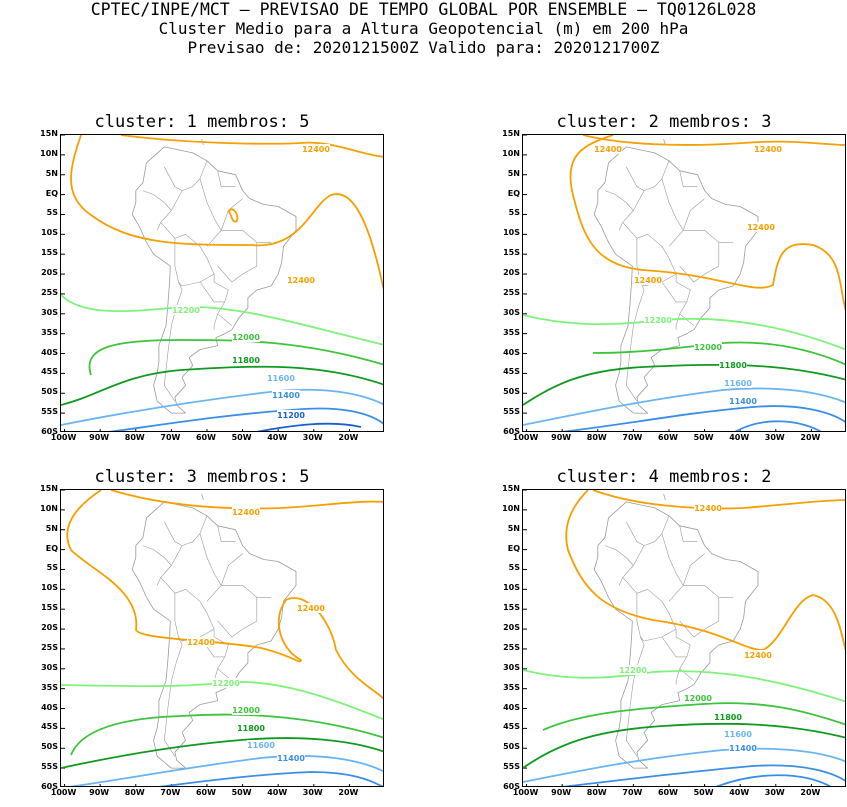 The width and height of the screenshot is (847, 807). What do you see at coordinates (511, 488) in the screenshot?
I see `lat-tick-label: 15N` at bounding box center [511, 488].